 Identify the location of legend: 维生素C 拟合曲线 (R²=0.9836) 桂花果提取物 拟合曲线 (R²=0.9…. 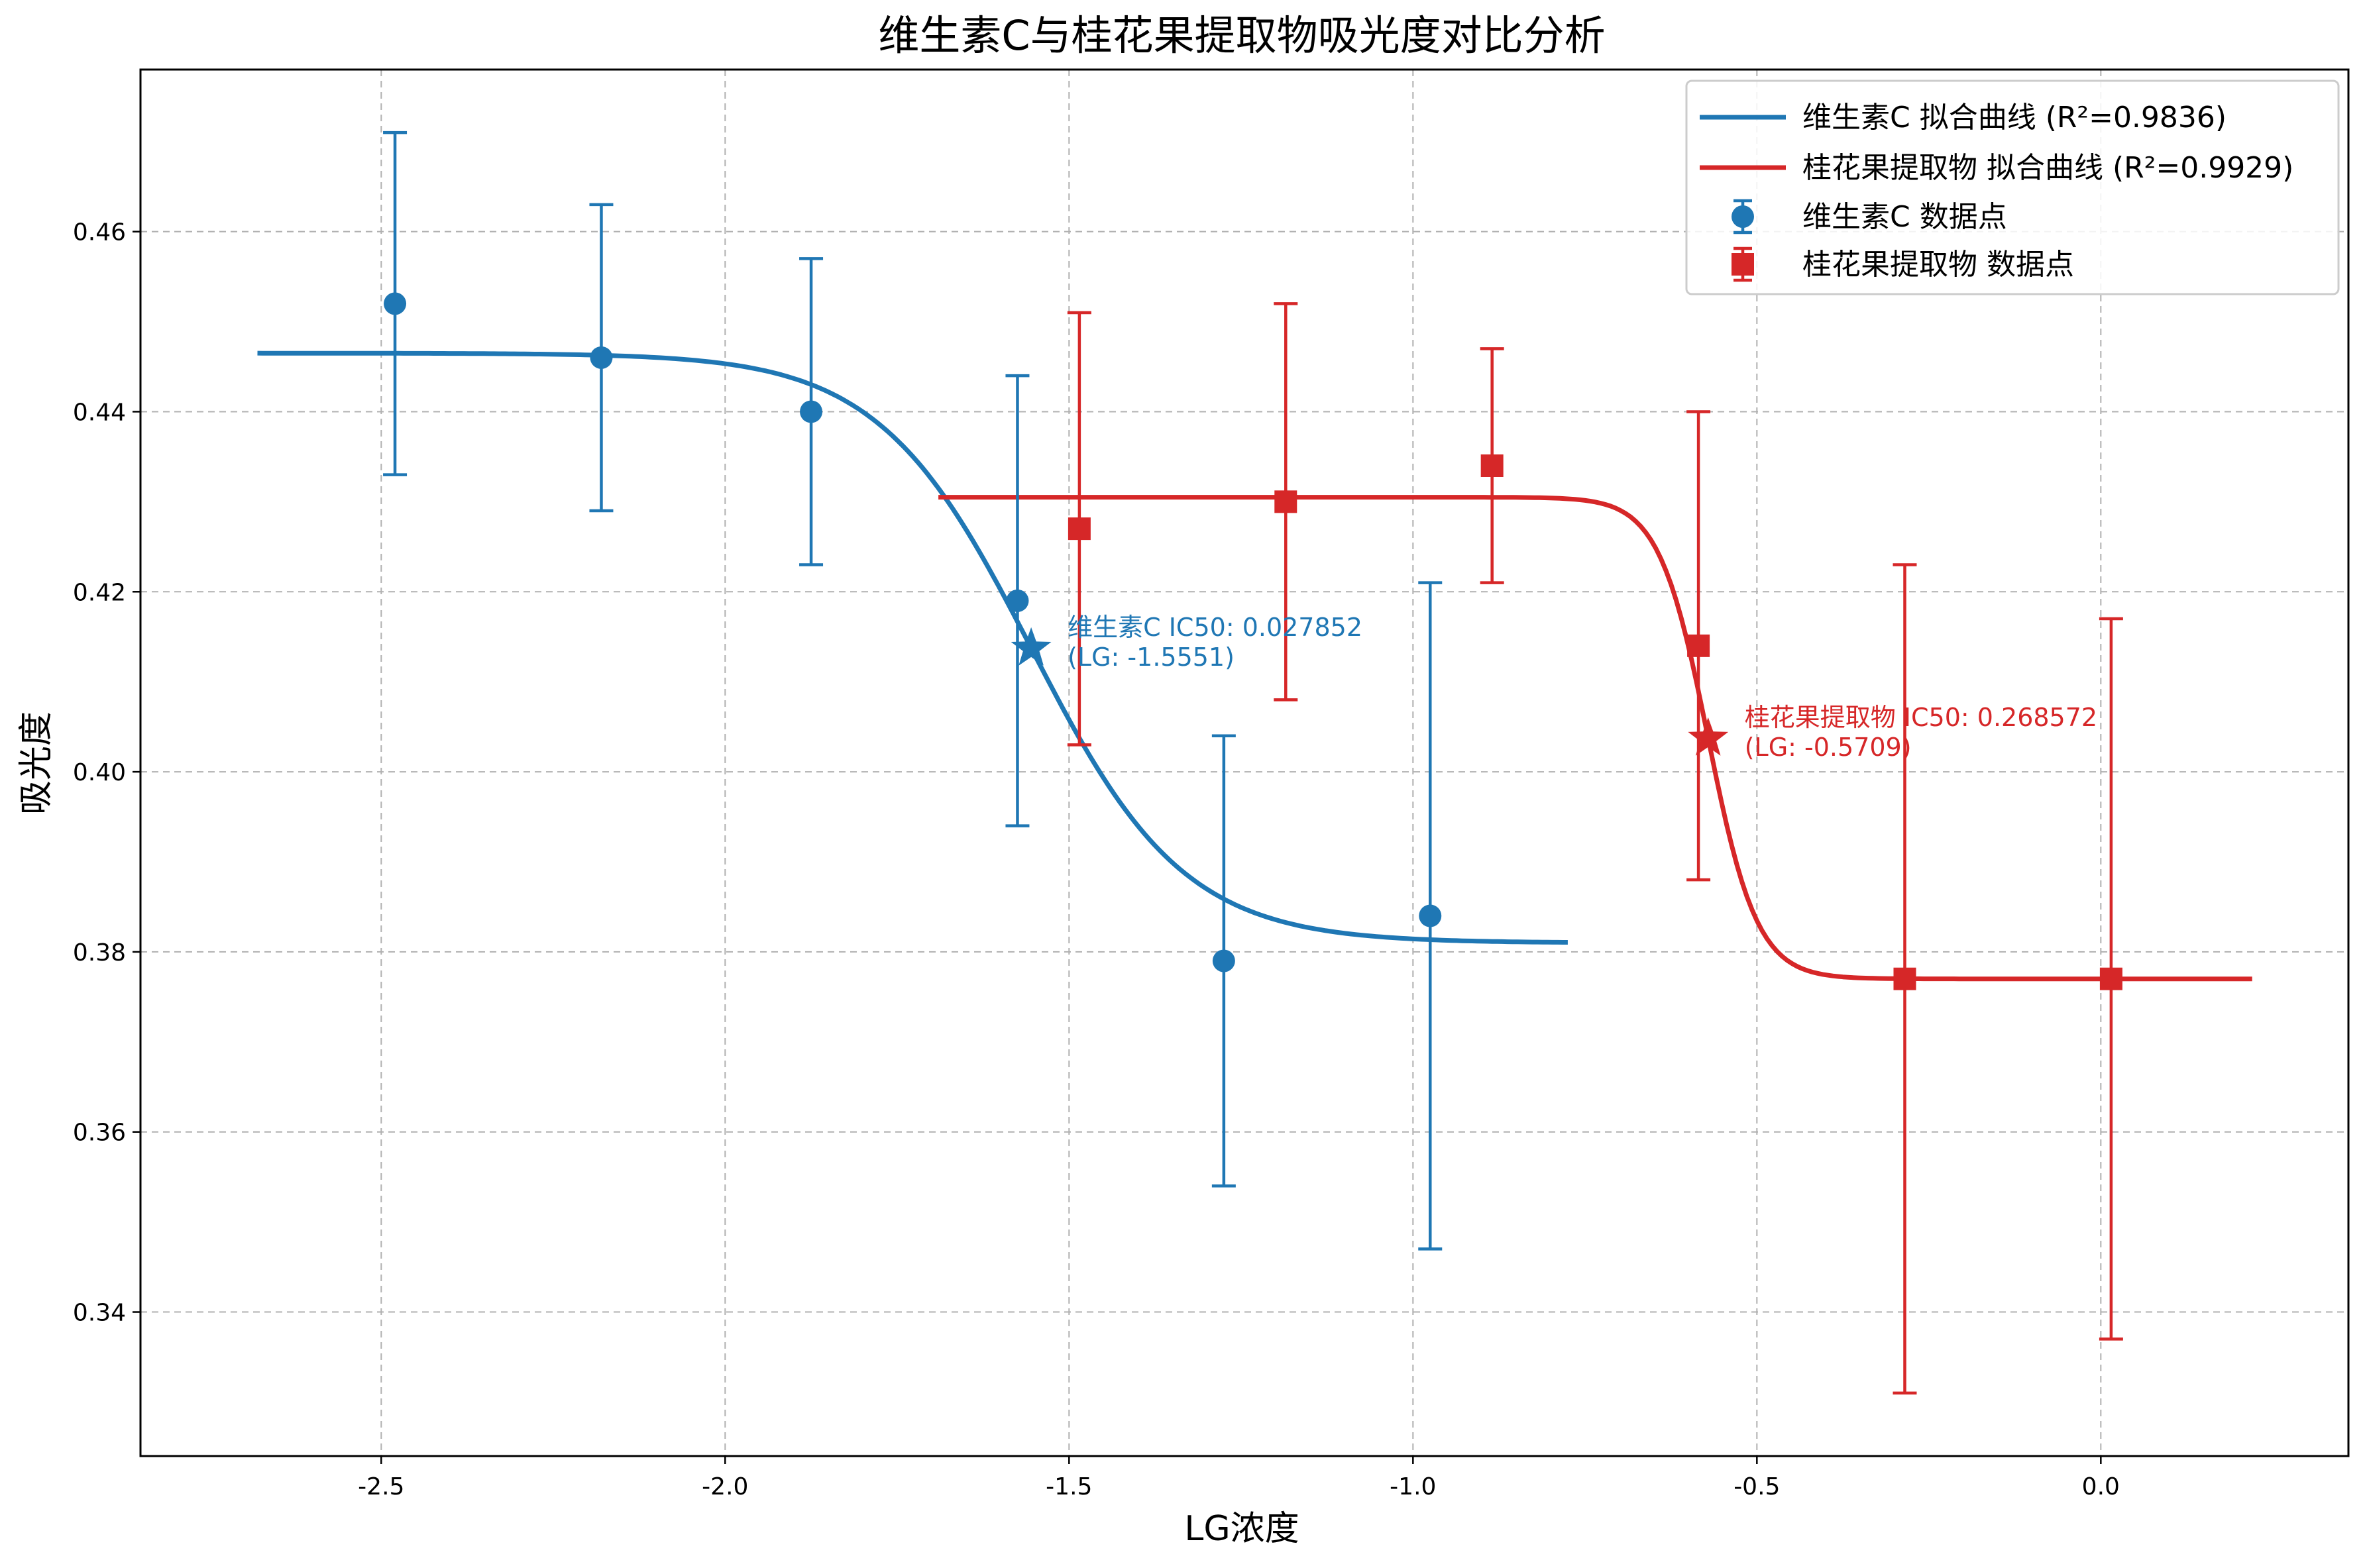
(2012, 187).